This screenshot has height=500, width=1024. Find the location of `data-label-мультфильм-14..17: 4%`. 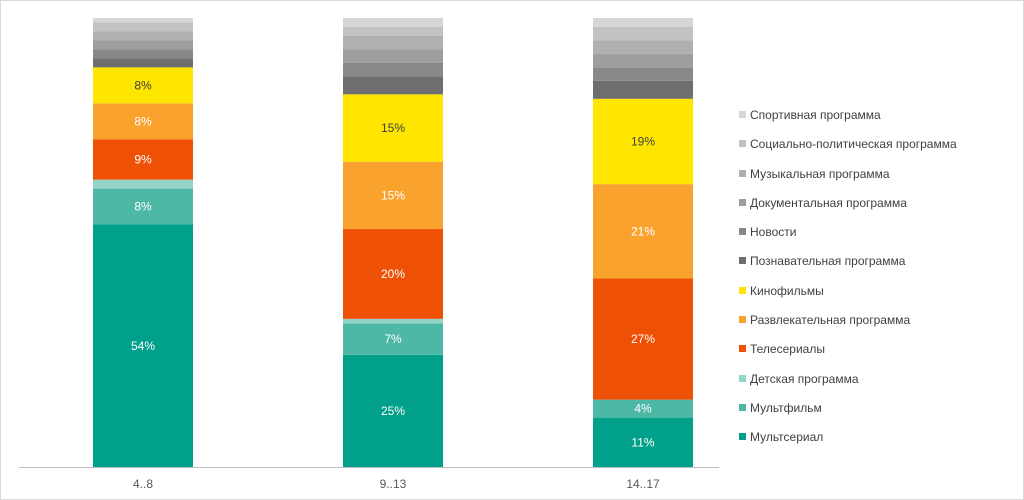

data-label-мультфильм-14..17: 4% is located at coordinates (643, 409).